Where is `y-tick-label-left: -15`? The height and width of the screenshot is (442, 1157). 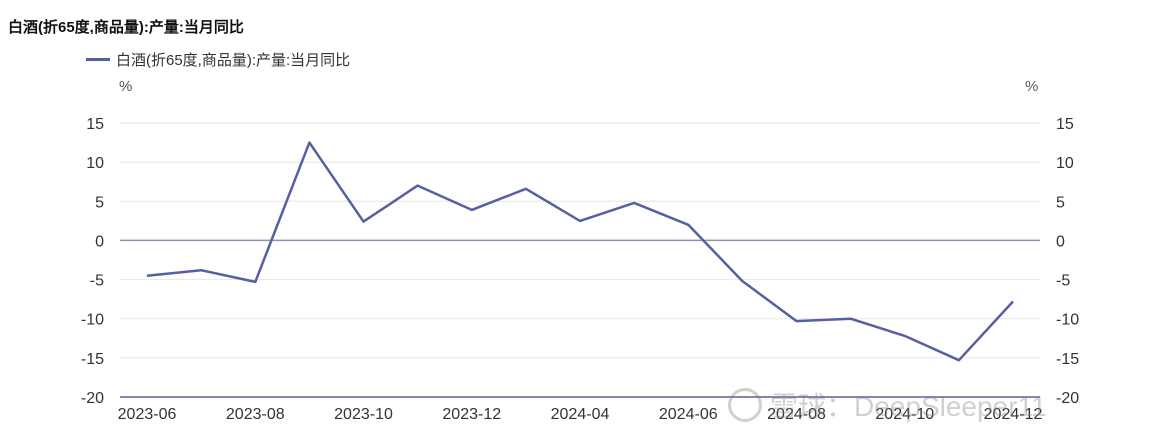 y-tick-label-left: -15 is located at coordinates (92, 359).